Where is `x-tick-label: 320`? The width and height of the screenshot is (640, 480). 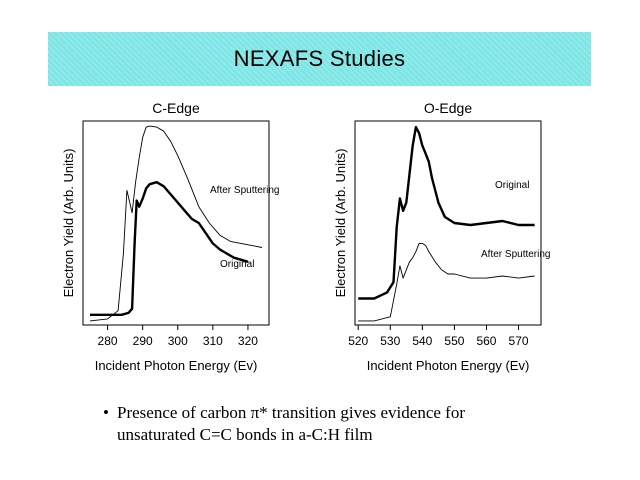 x-tick-label: 320 is located at coordinates (248, 341).